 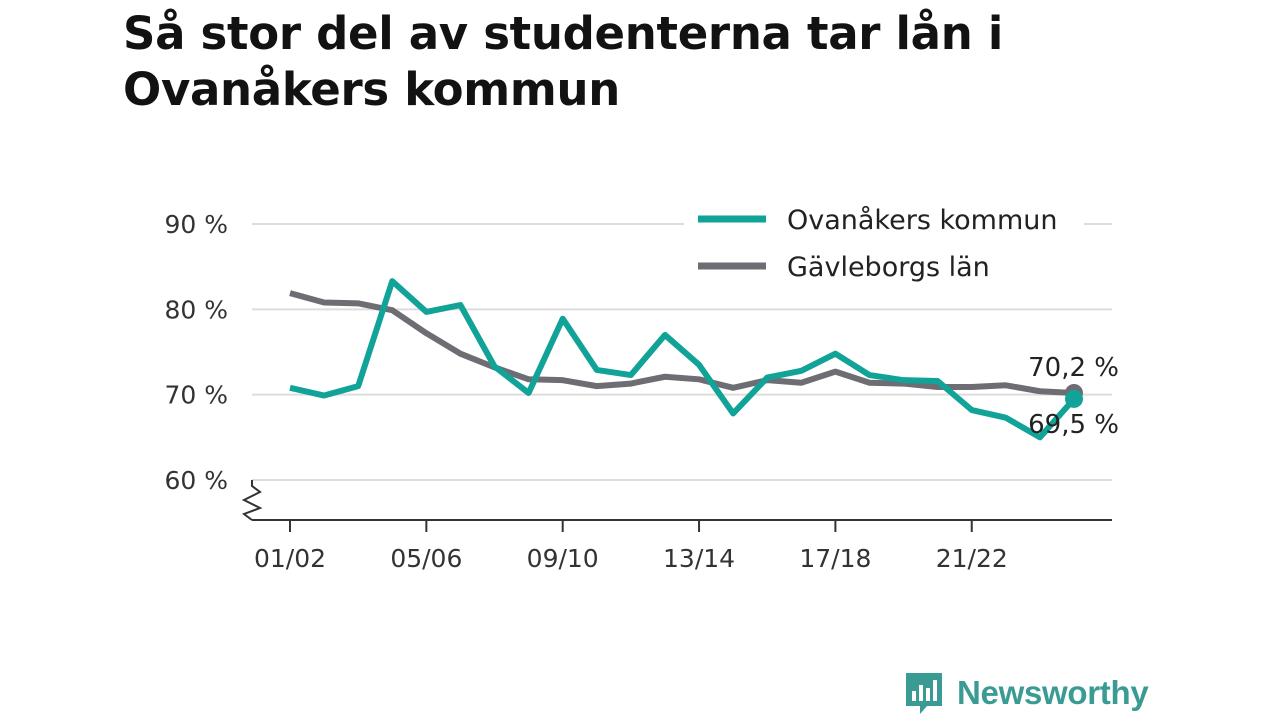 I want to click on x-tick-label: 21/22, so click(x=972, y=558).